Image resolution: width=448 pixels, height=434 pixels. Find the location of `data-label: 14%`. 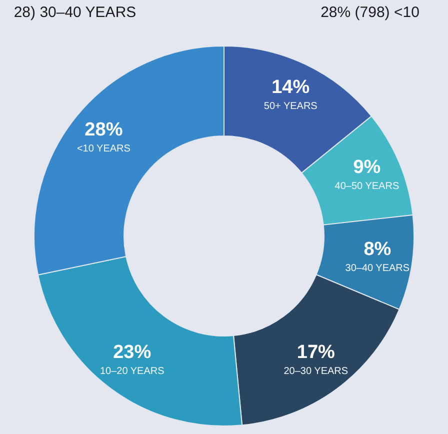

data-label: 14% is located at coordinates (291, 87).